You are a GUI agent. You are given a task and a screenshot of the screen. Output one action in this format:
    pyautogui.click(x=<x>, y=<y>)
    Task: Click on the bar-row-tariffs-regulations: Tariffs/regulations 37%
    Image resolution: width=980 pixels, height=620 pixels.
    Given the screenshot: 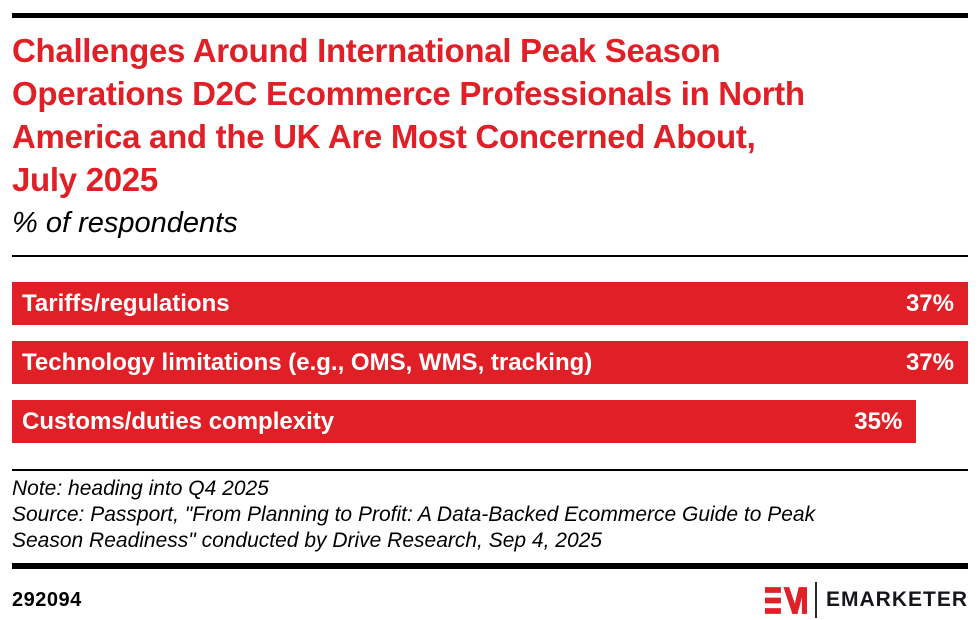 What is the action you would take?
    pyautogui.click(x=490, y=303)
    